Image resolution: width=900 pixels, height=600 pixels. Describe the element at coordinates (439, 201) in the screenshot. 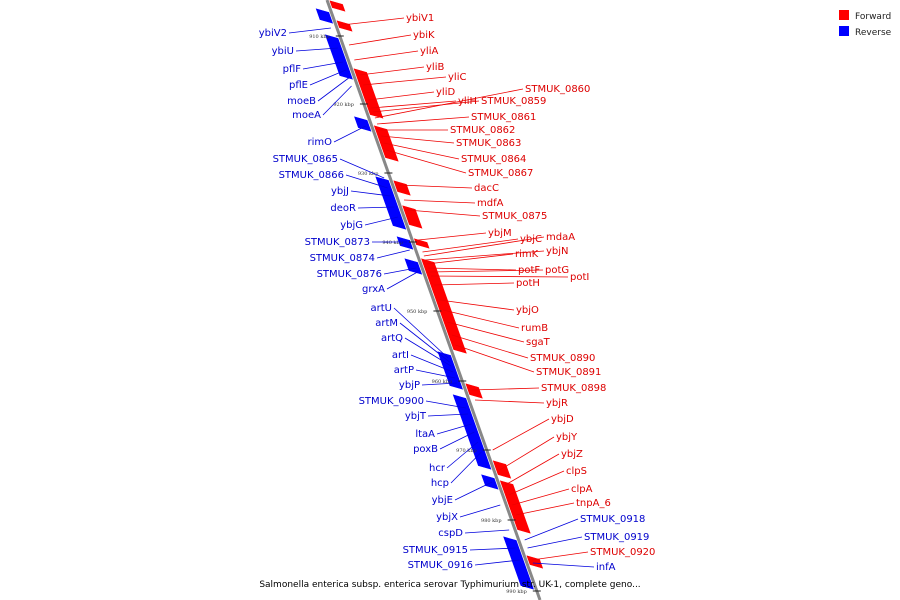

I see `connector-mdfa` at that location.